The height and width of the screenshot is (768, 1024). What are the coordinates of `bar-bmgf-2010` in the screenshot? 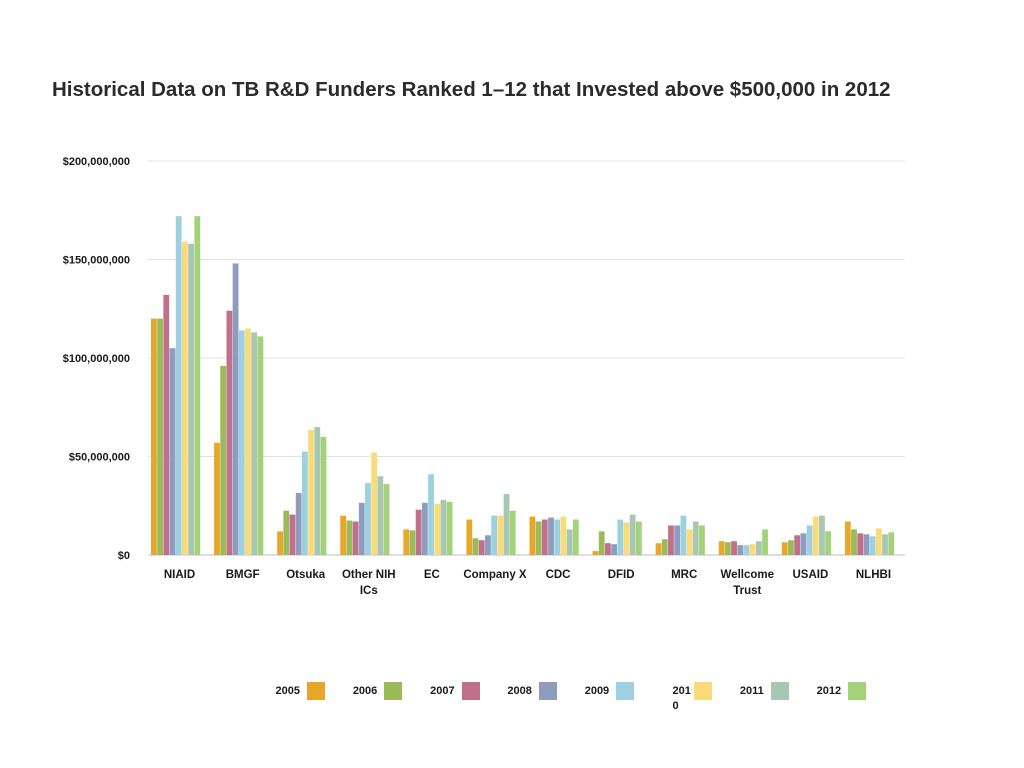 It's located at (248, 441).